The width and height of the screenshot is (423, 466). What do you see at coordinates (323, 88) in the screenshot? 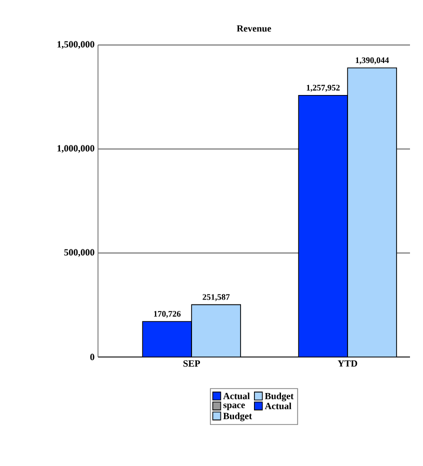
I see `data-label: 1,257,952` at bounding box center [323, 88].